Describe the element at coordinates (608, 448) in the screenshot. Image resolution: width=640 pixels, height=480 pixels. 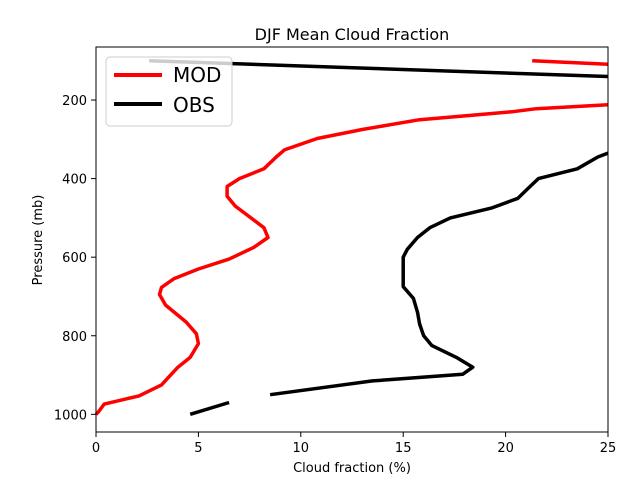
I see `x-tick-label: 25` at that location.